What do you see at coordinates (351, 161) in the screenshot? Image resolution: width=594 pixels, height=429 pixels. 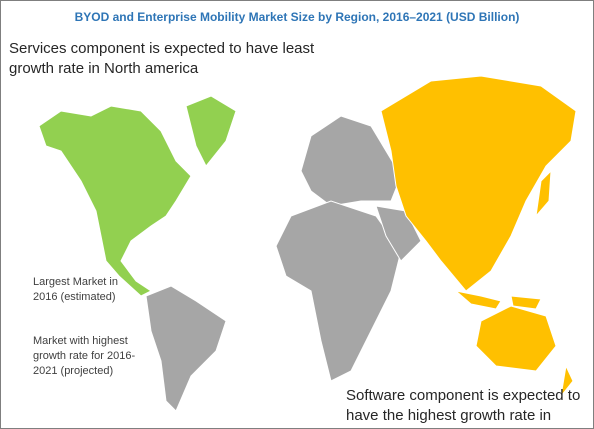 I see `europe` at bounding box center [351, 161].